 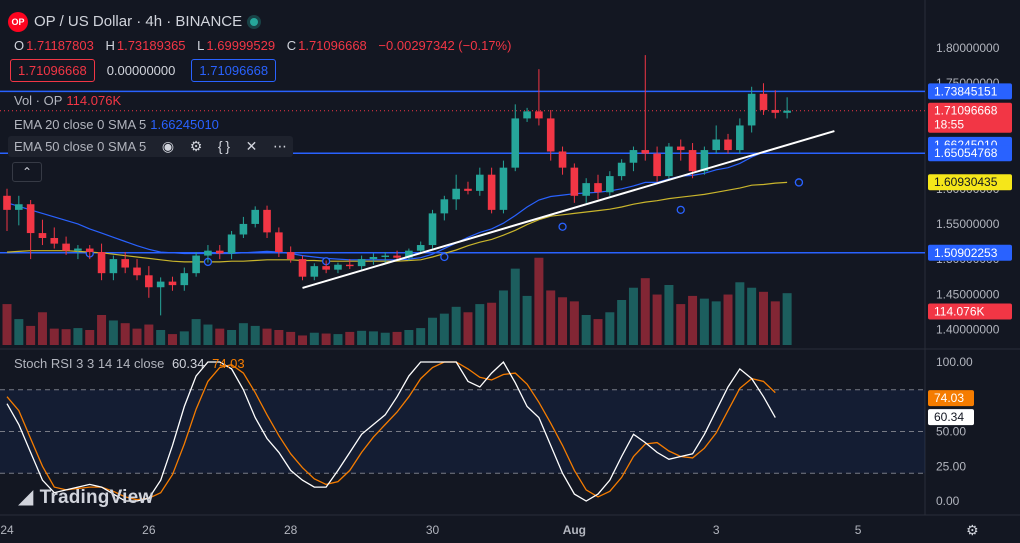 I want to click on price-axis-label: 1.65054768, so click(x=966, y=153).